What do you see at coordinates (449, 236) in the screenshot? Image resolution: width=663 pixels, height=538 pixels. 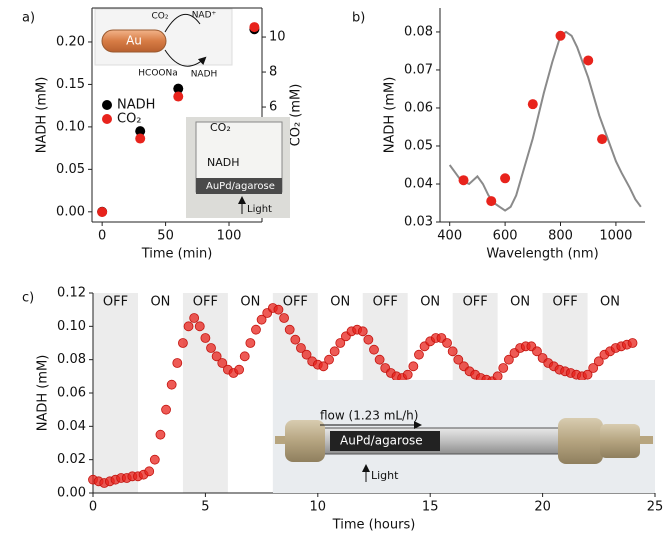 I see `x-tick-label: 400` at bounding box center [449, 236].